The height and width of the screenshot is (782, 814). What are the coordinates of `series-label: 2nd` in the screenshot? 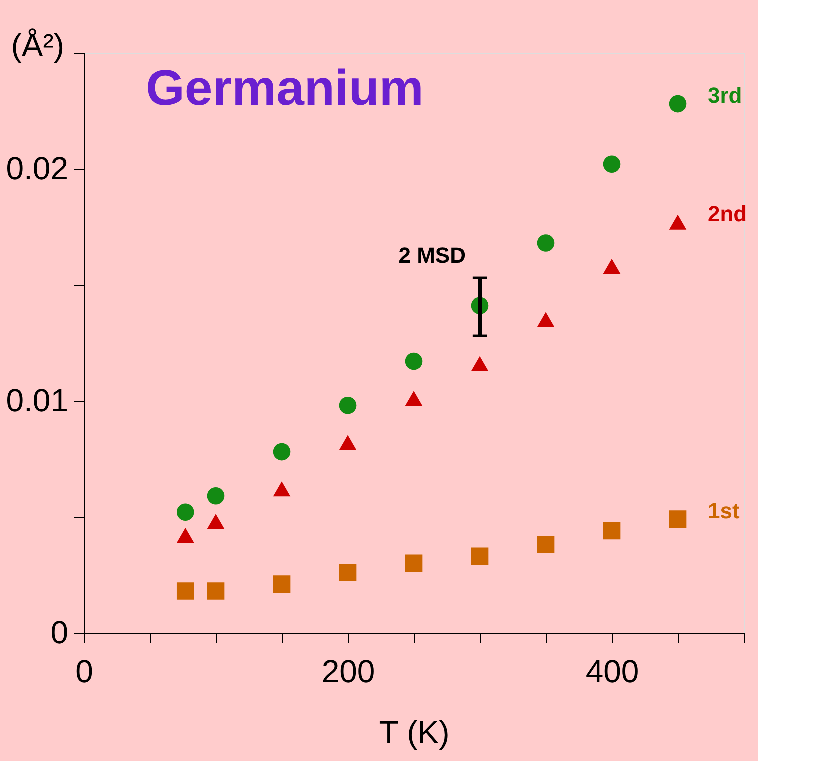 It's located at (728, 213).